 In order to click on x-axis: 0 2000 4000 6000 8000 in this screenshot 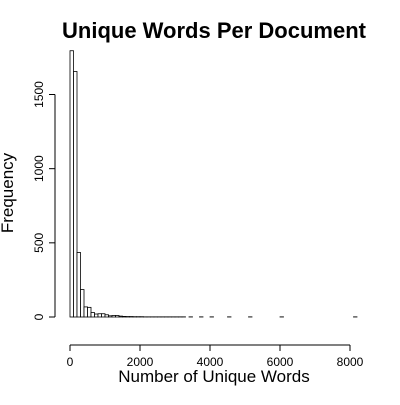, I will do `click(215, 357)`.